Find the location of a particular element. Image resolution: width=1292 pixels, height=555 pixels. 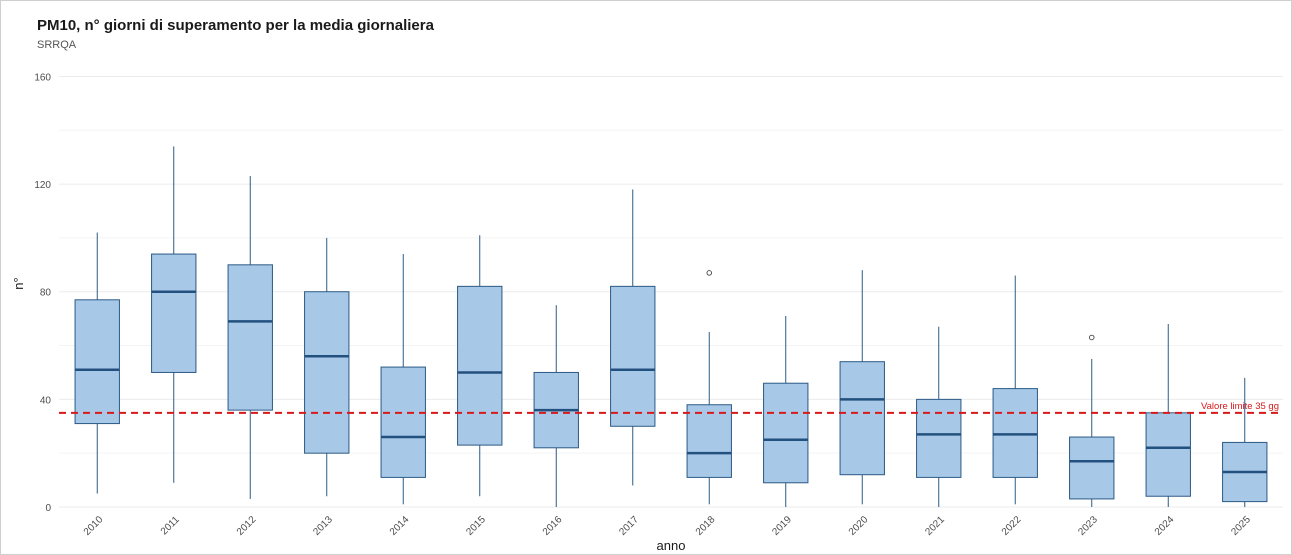

x-tick-label: 2022 is located at coordinates (1012, 526).